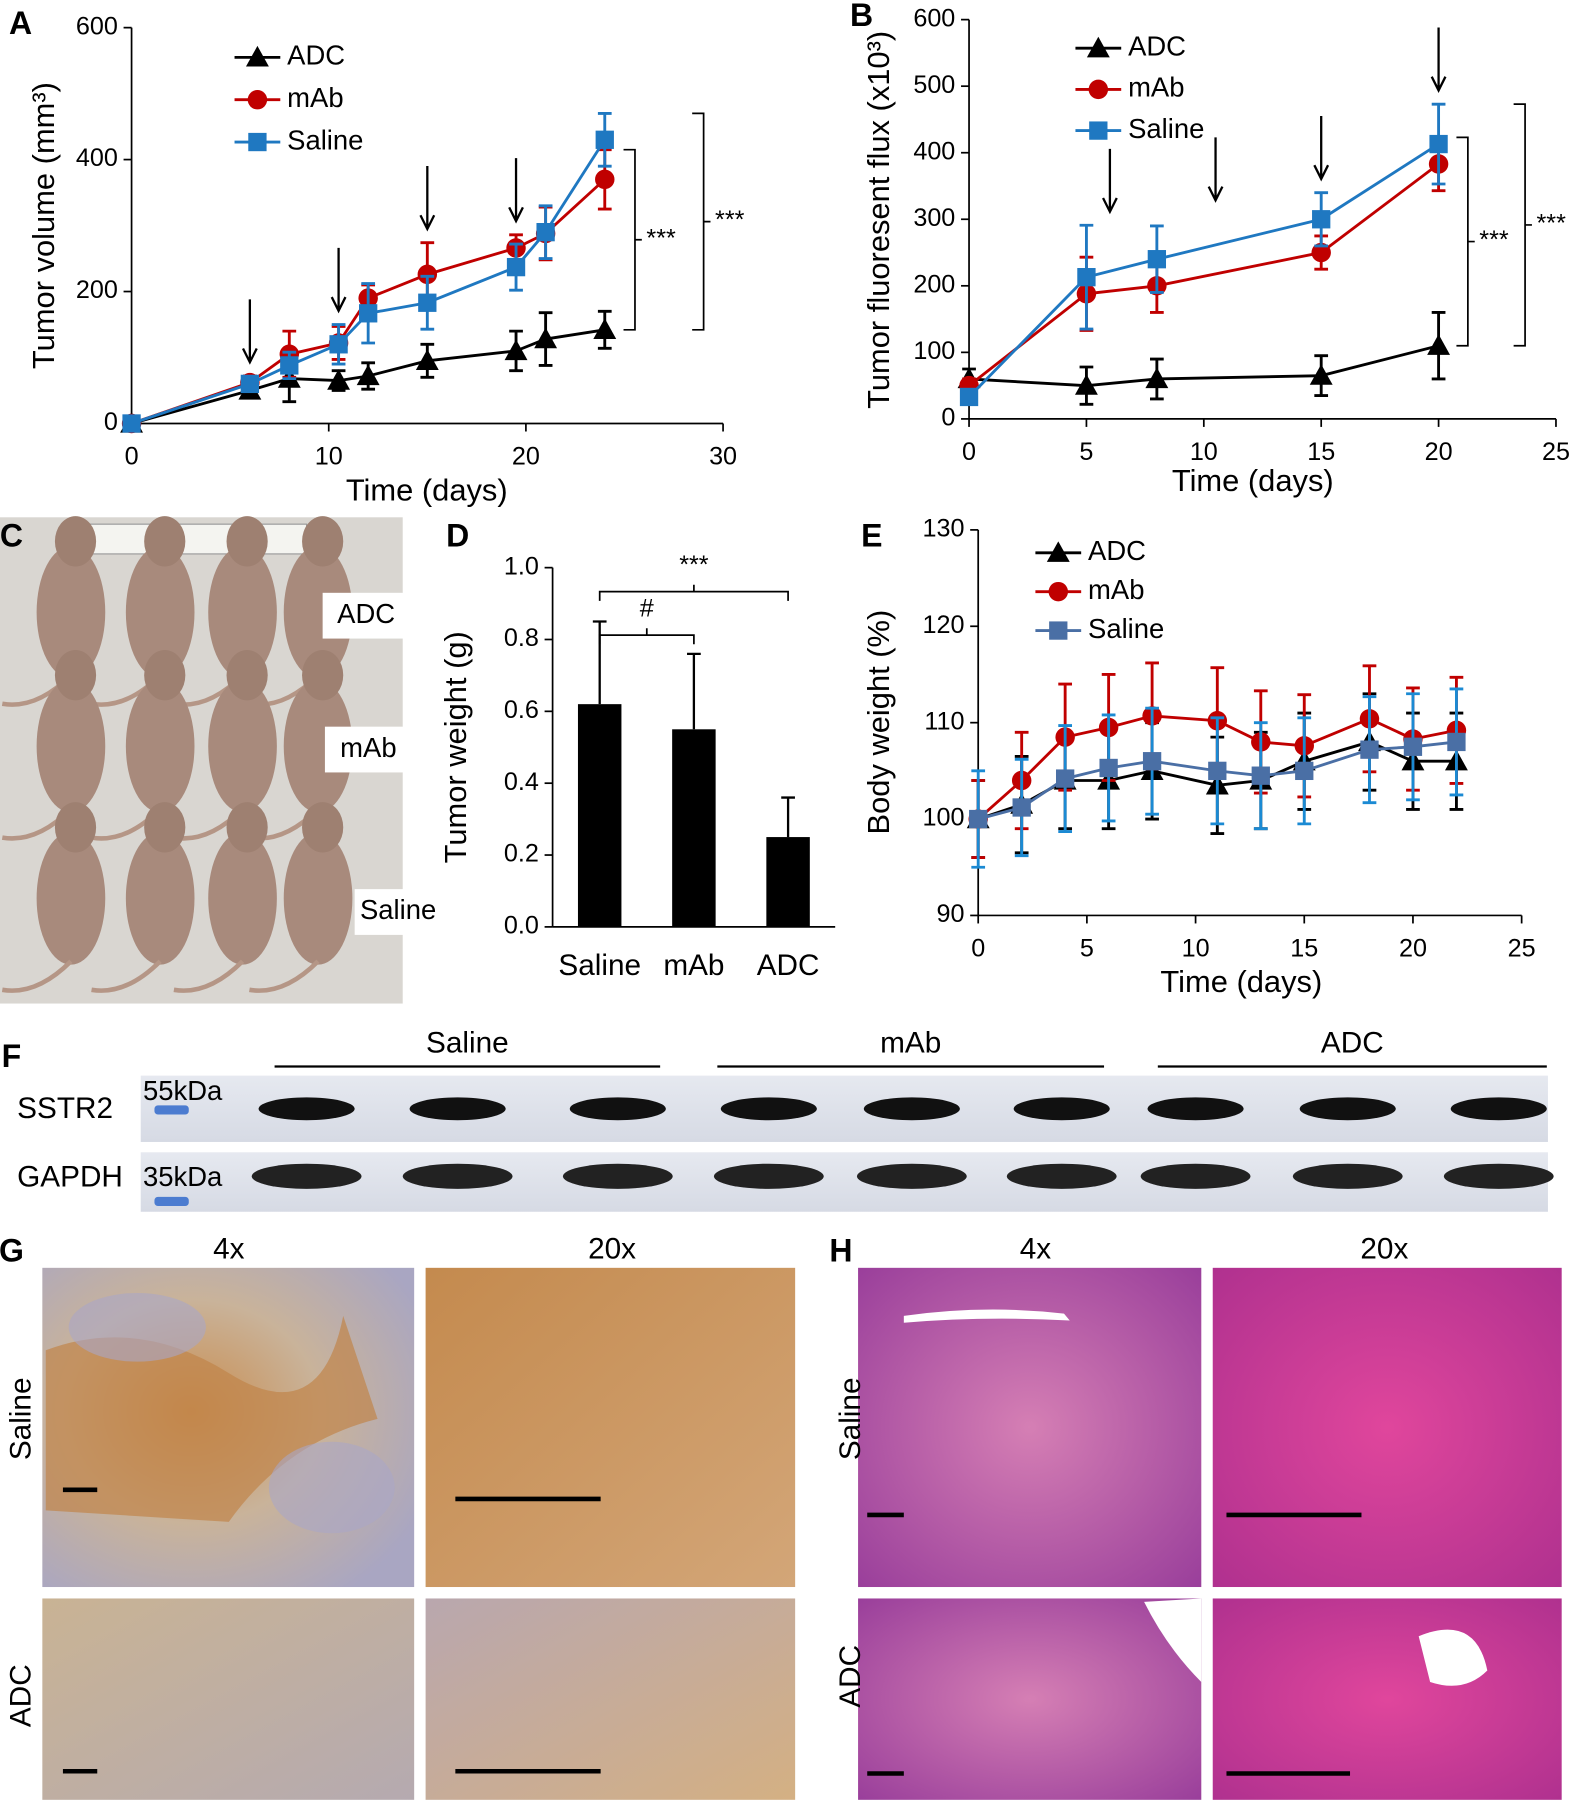  What do you see at coordinates (1087, 948) in the screenshot?
I see `x-tick-label: 5` at bounding box center [1087, 948].